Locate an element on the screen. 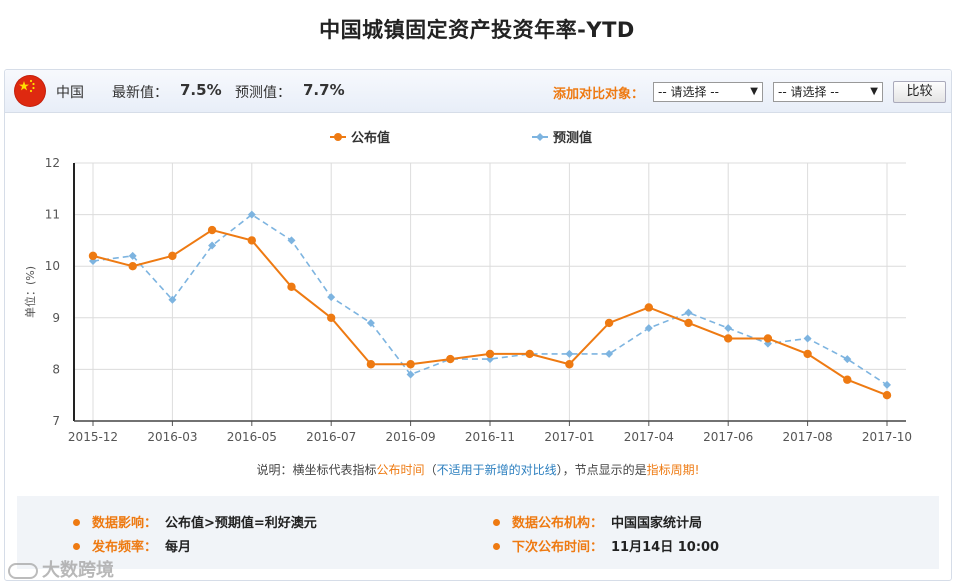 This screenshot has width=954, height=584. y-tick-label: 10 is located at coordinates (52, 266).